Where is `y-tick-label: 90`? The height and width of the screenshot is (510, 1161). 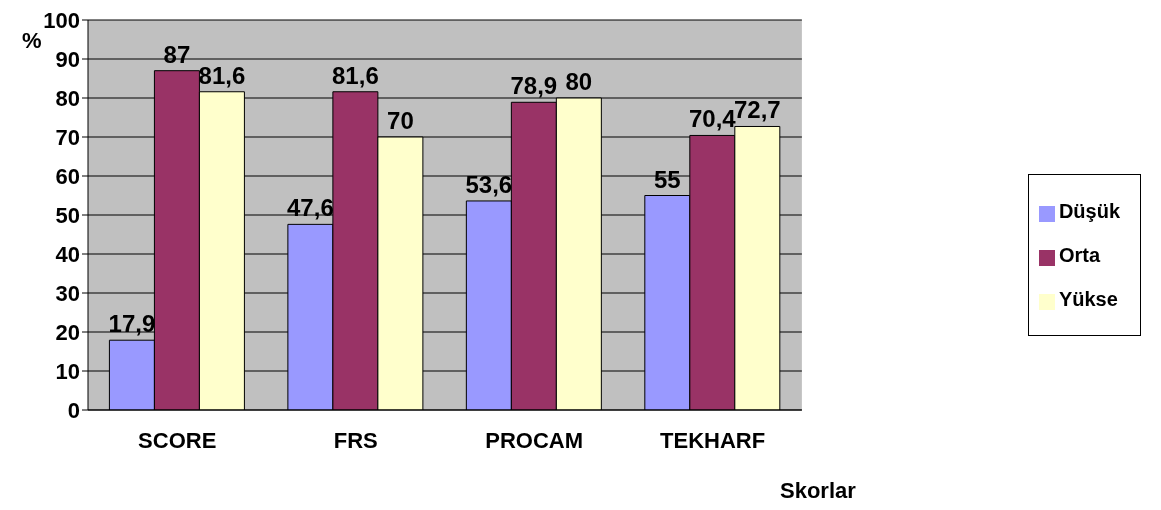
y-tick-label: 90 is located at coordinates (67, 59).